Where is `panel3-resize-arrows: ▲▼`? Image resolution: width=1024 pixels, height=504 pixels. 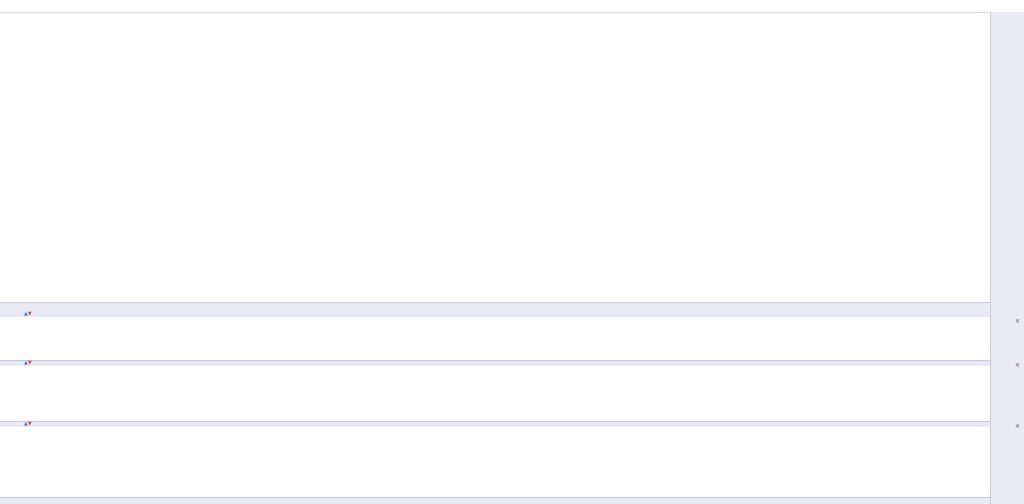
panel3-resize-arrows: ▲▼ is located at coordinates (28, 424).